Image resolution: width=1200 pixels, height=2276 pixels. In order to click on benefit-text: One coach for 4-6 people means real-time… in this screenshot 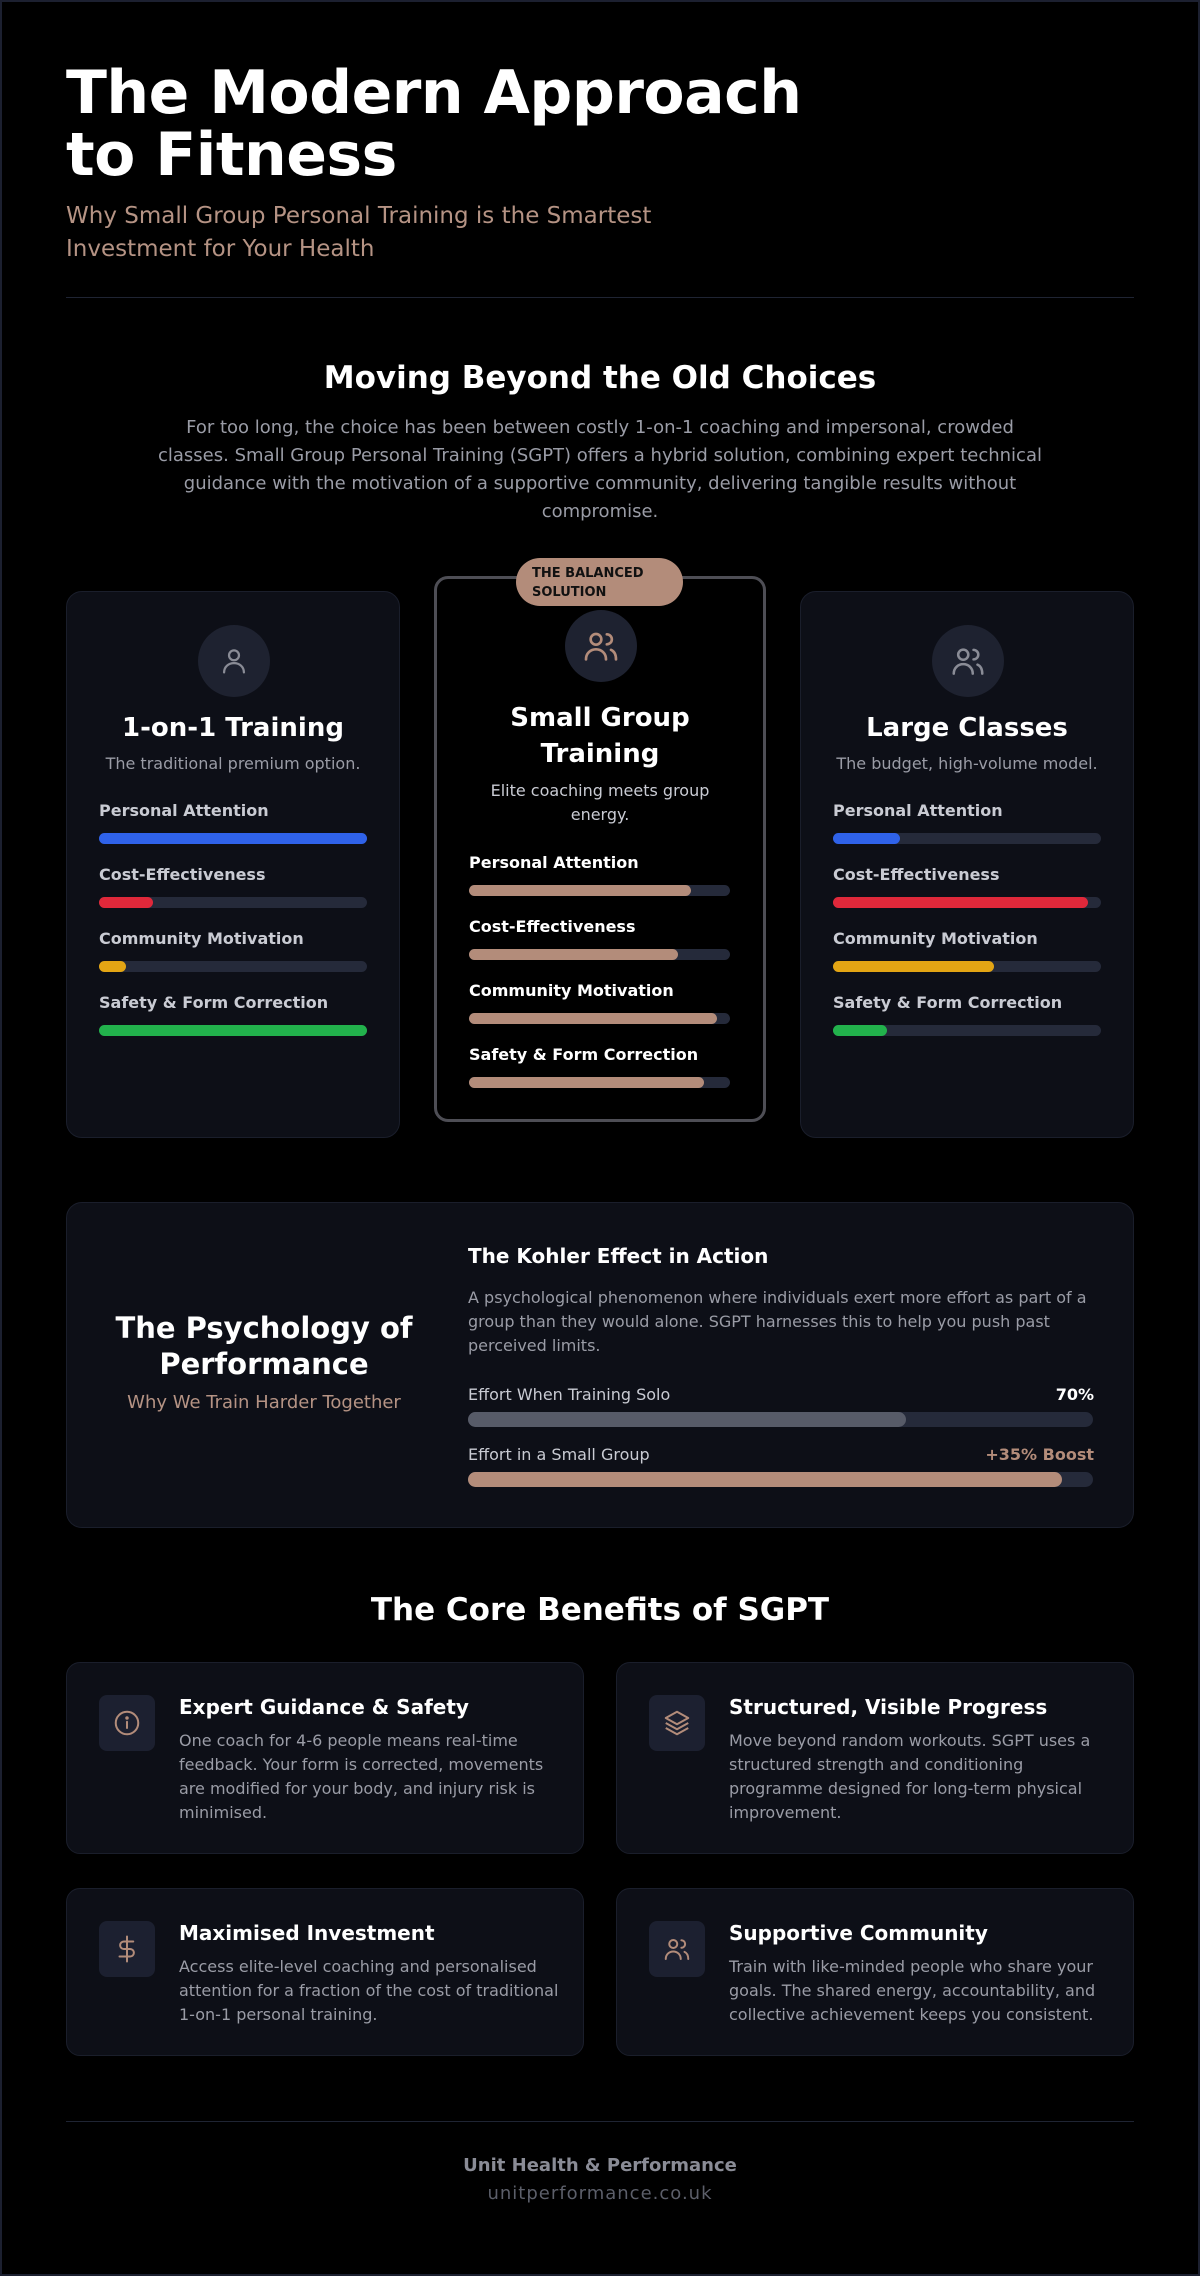, I will do `click(361, 1776)`.